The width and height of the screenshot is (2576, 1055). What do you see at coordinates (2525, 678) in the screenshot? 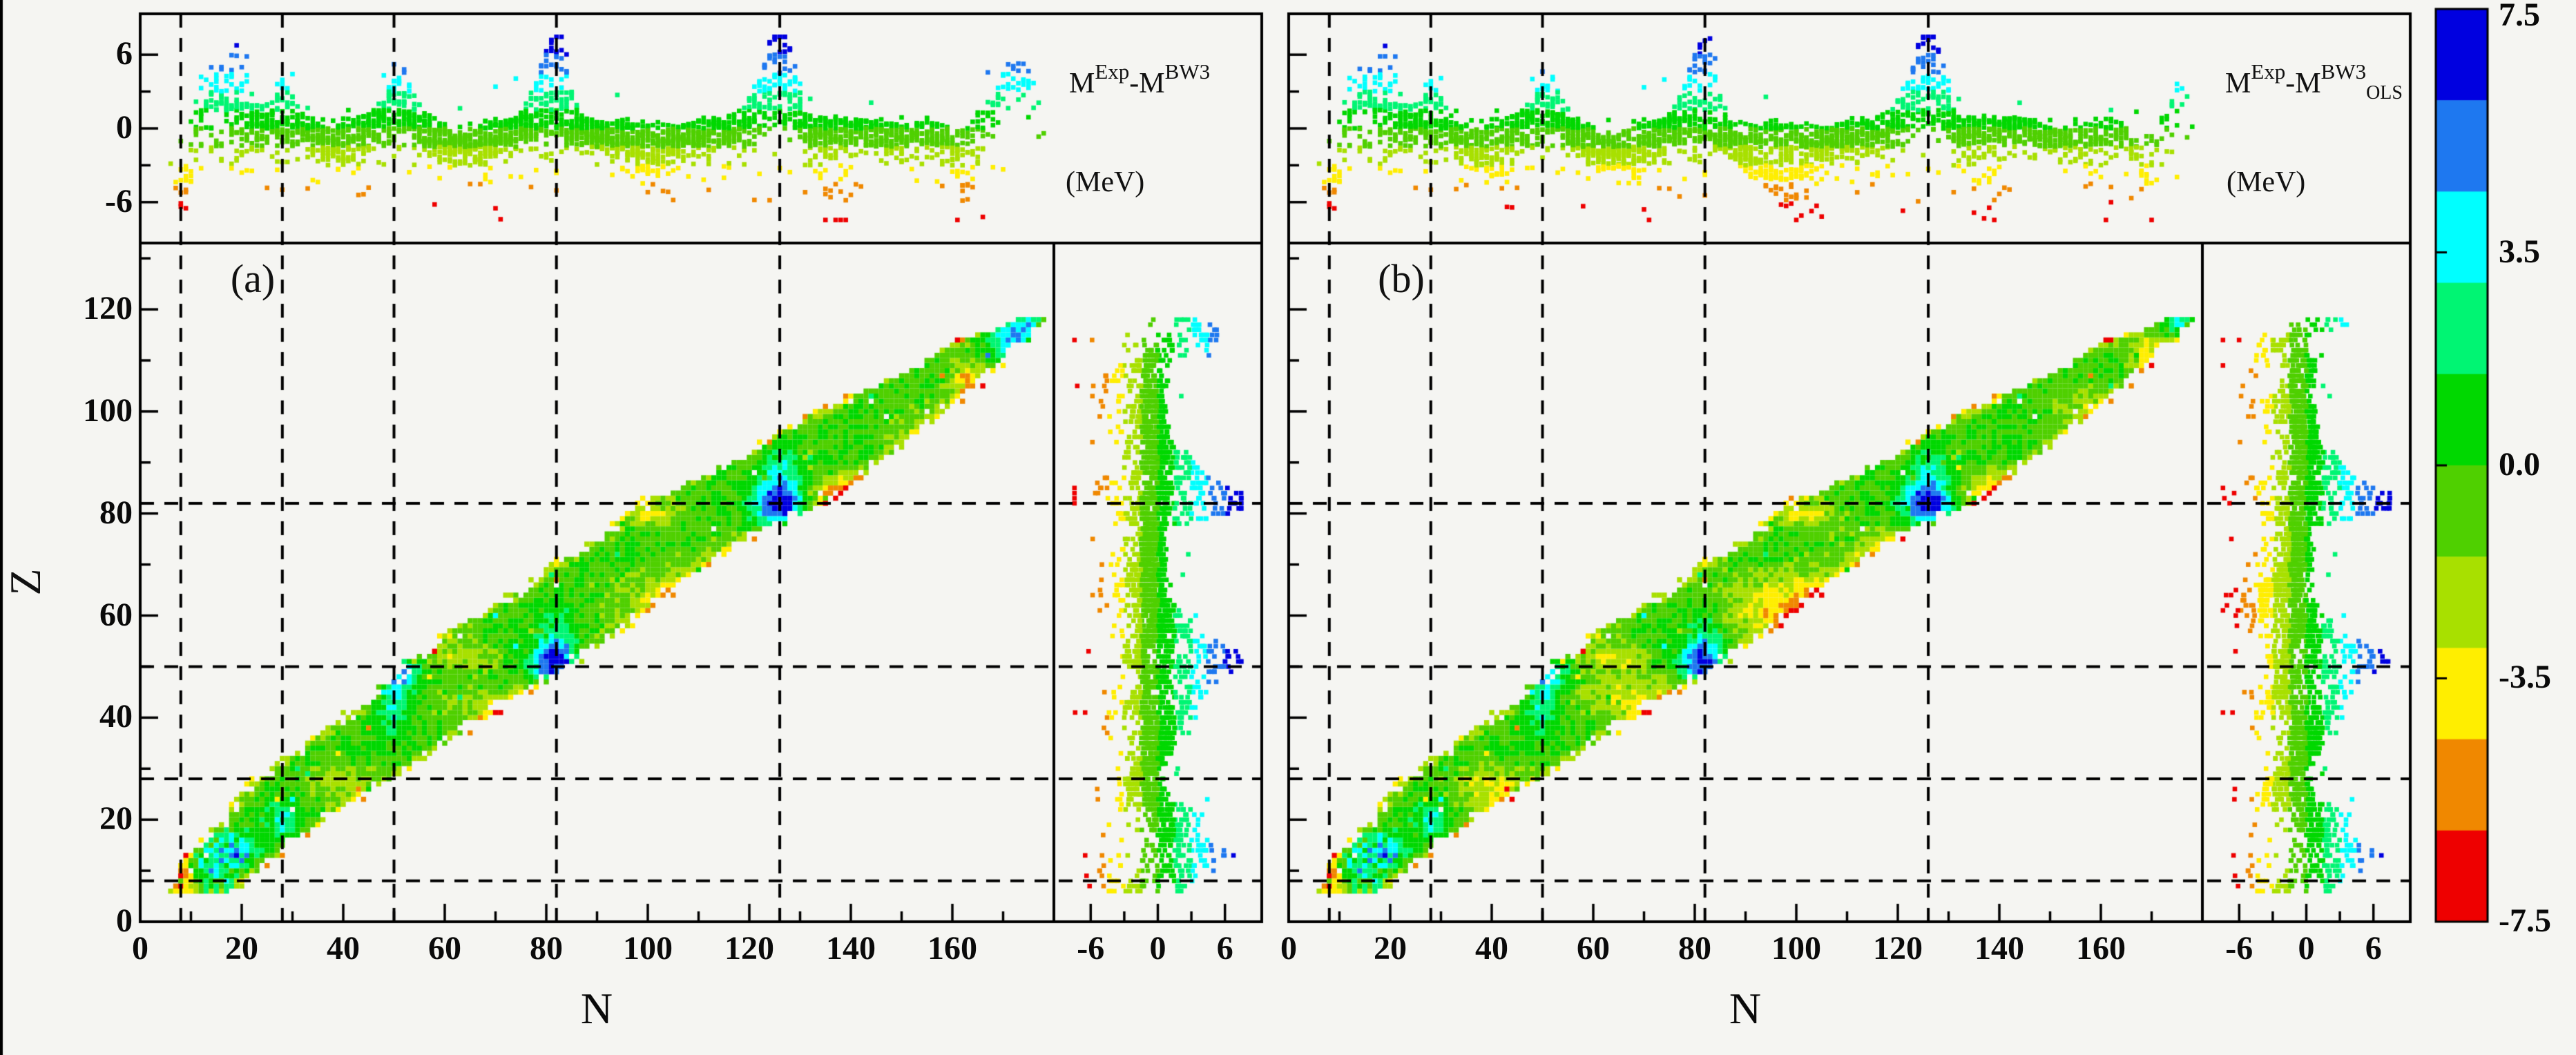
I see `colorbar-tick-label: -3.5` at bounding box center [2525, 678].